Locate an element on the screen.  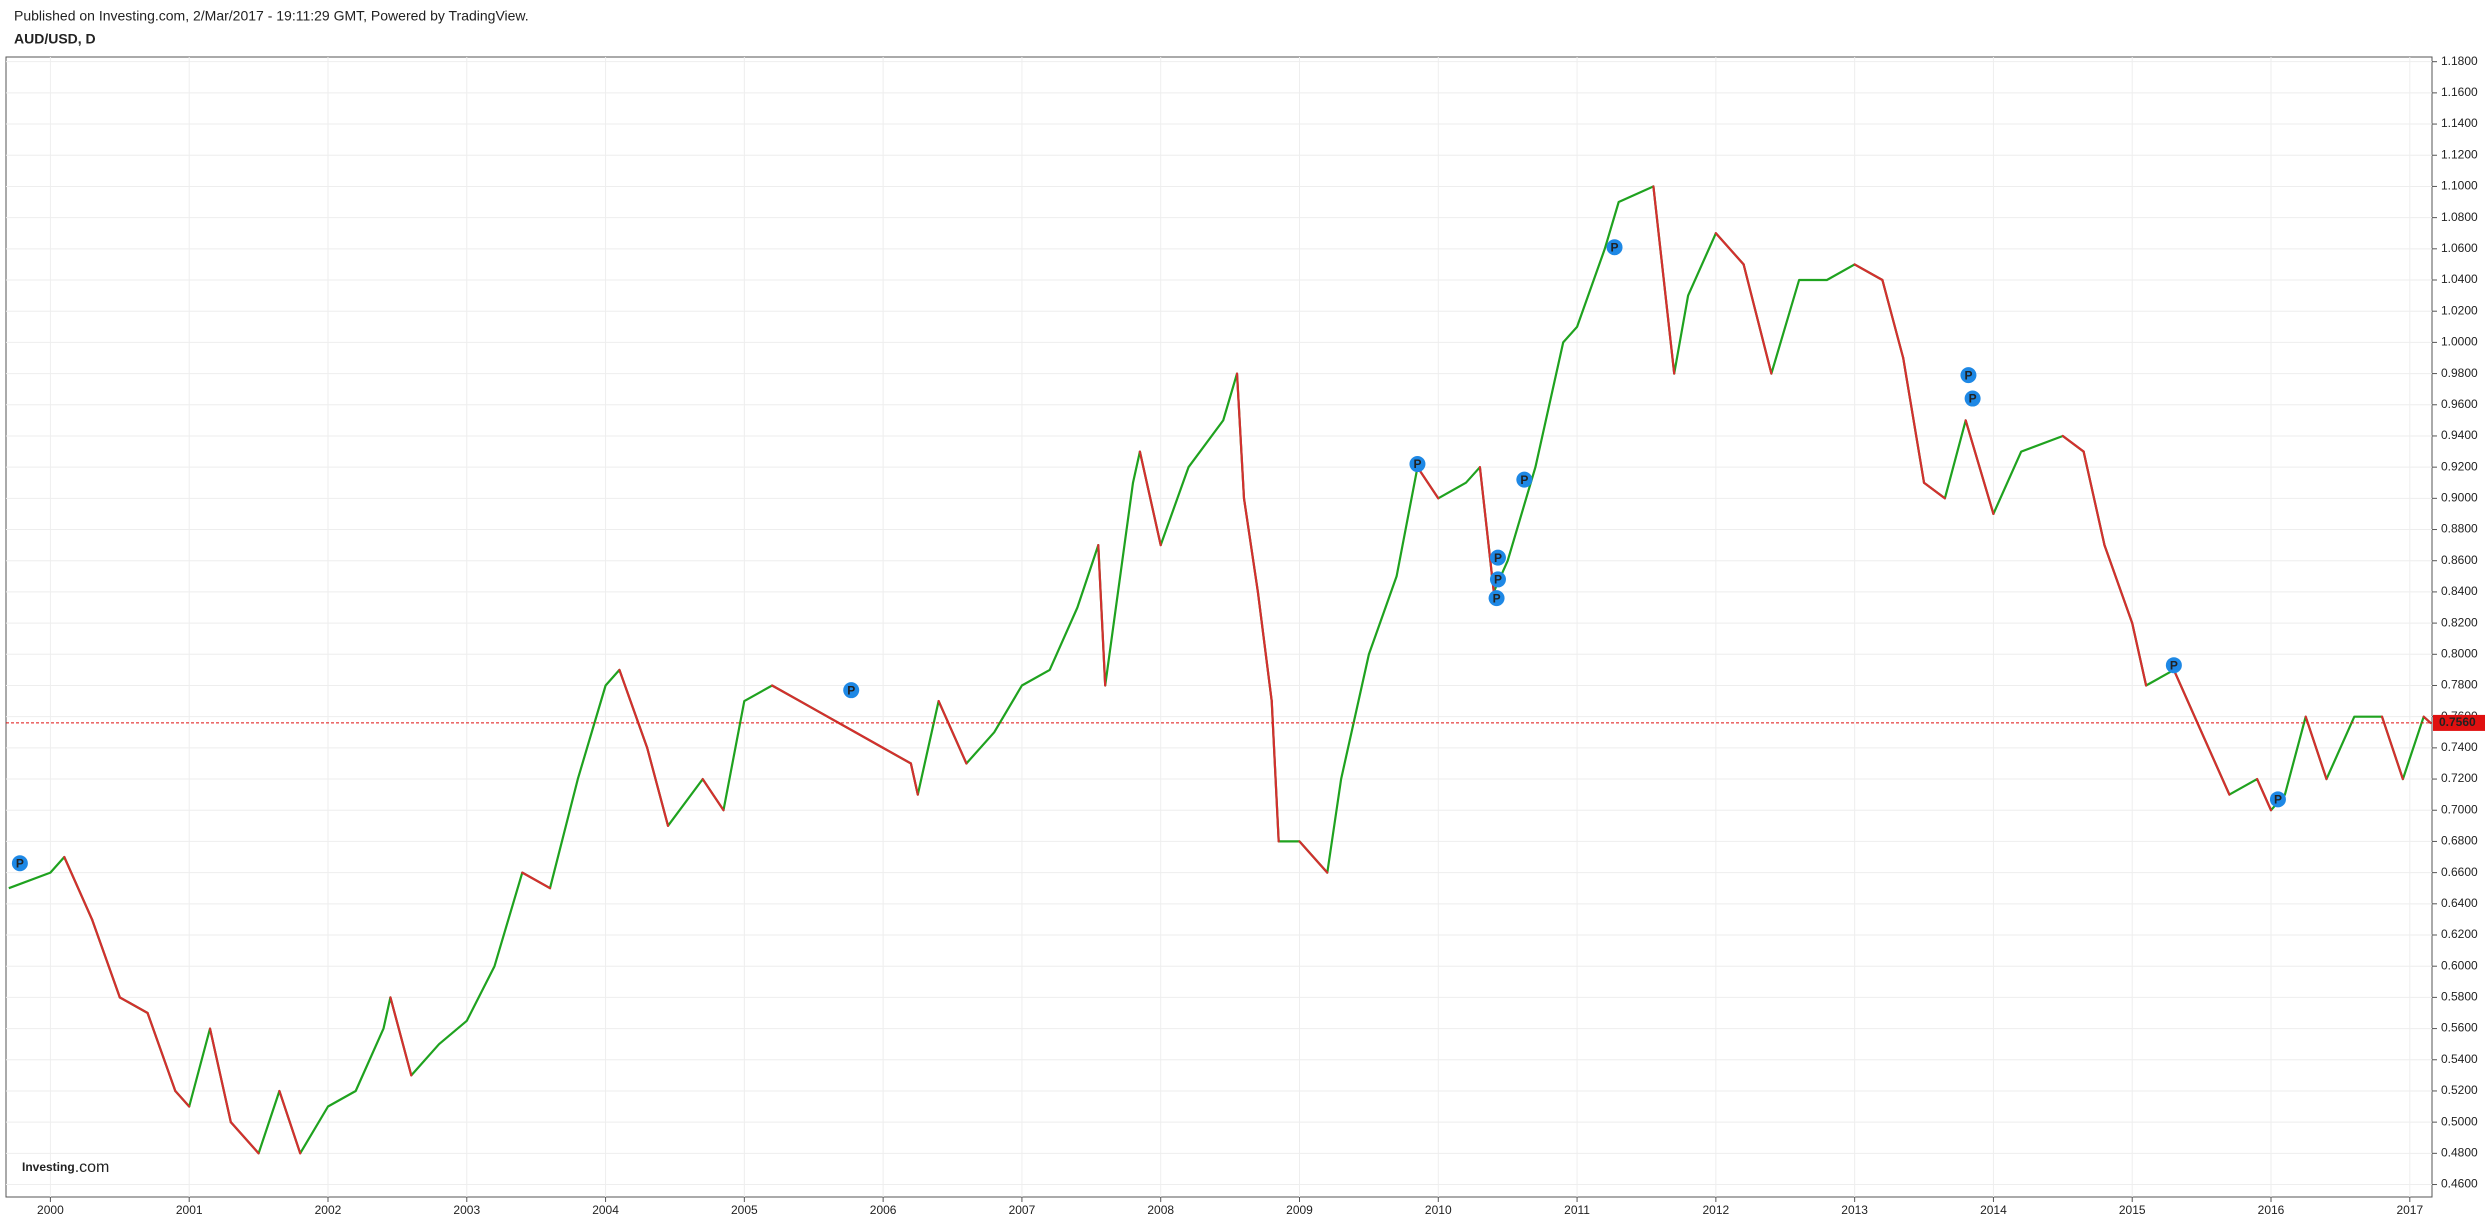
y-tick-label: 0.5600 is located at coordinates (2459, 1028).